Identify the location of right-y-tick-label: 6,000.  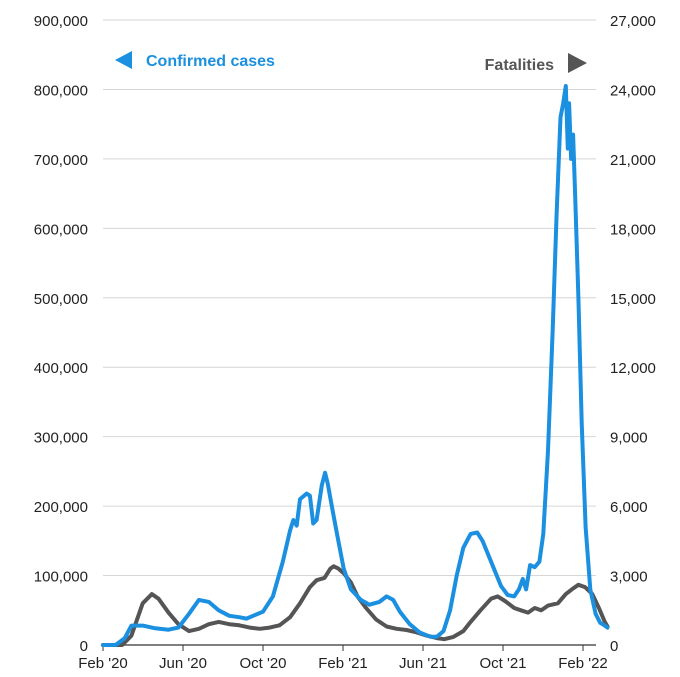
(629, 507).